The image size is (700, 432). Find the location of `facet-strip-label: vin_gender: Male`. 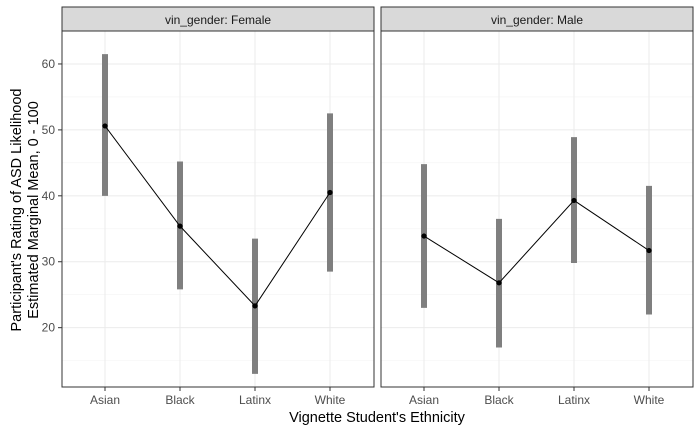

facet-strip-label: vin_gender: Male is located at coordinates (537, 20).